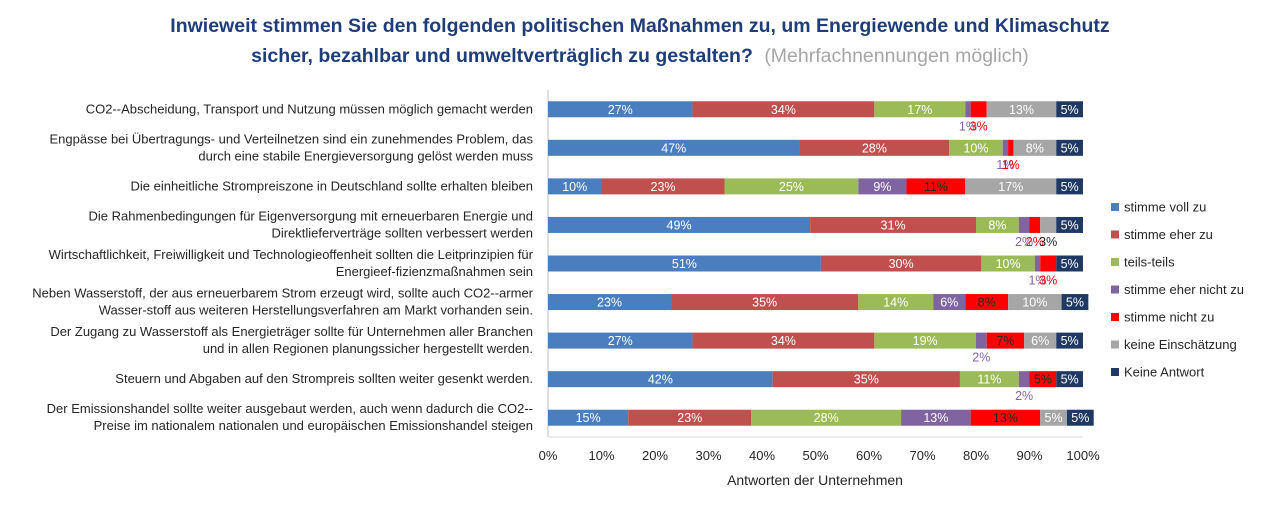 The image size is (1280, 515). I want to click on category-label: Energieef-fizienzmaßnahmen sein, so click(434, 271).